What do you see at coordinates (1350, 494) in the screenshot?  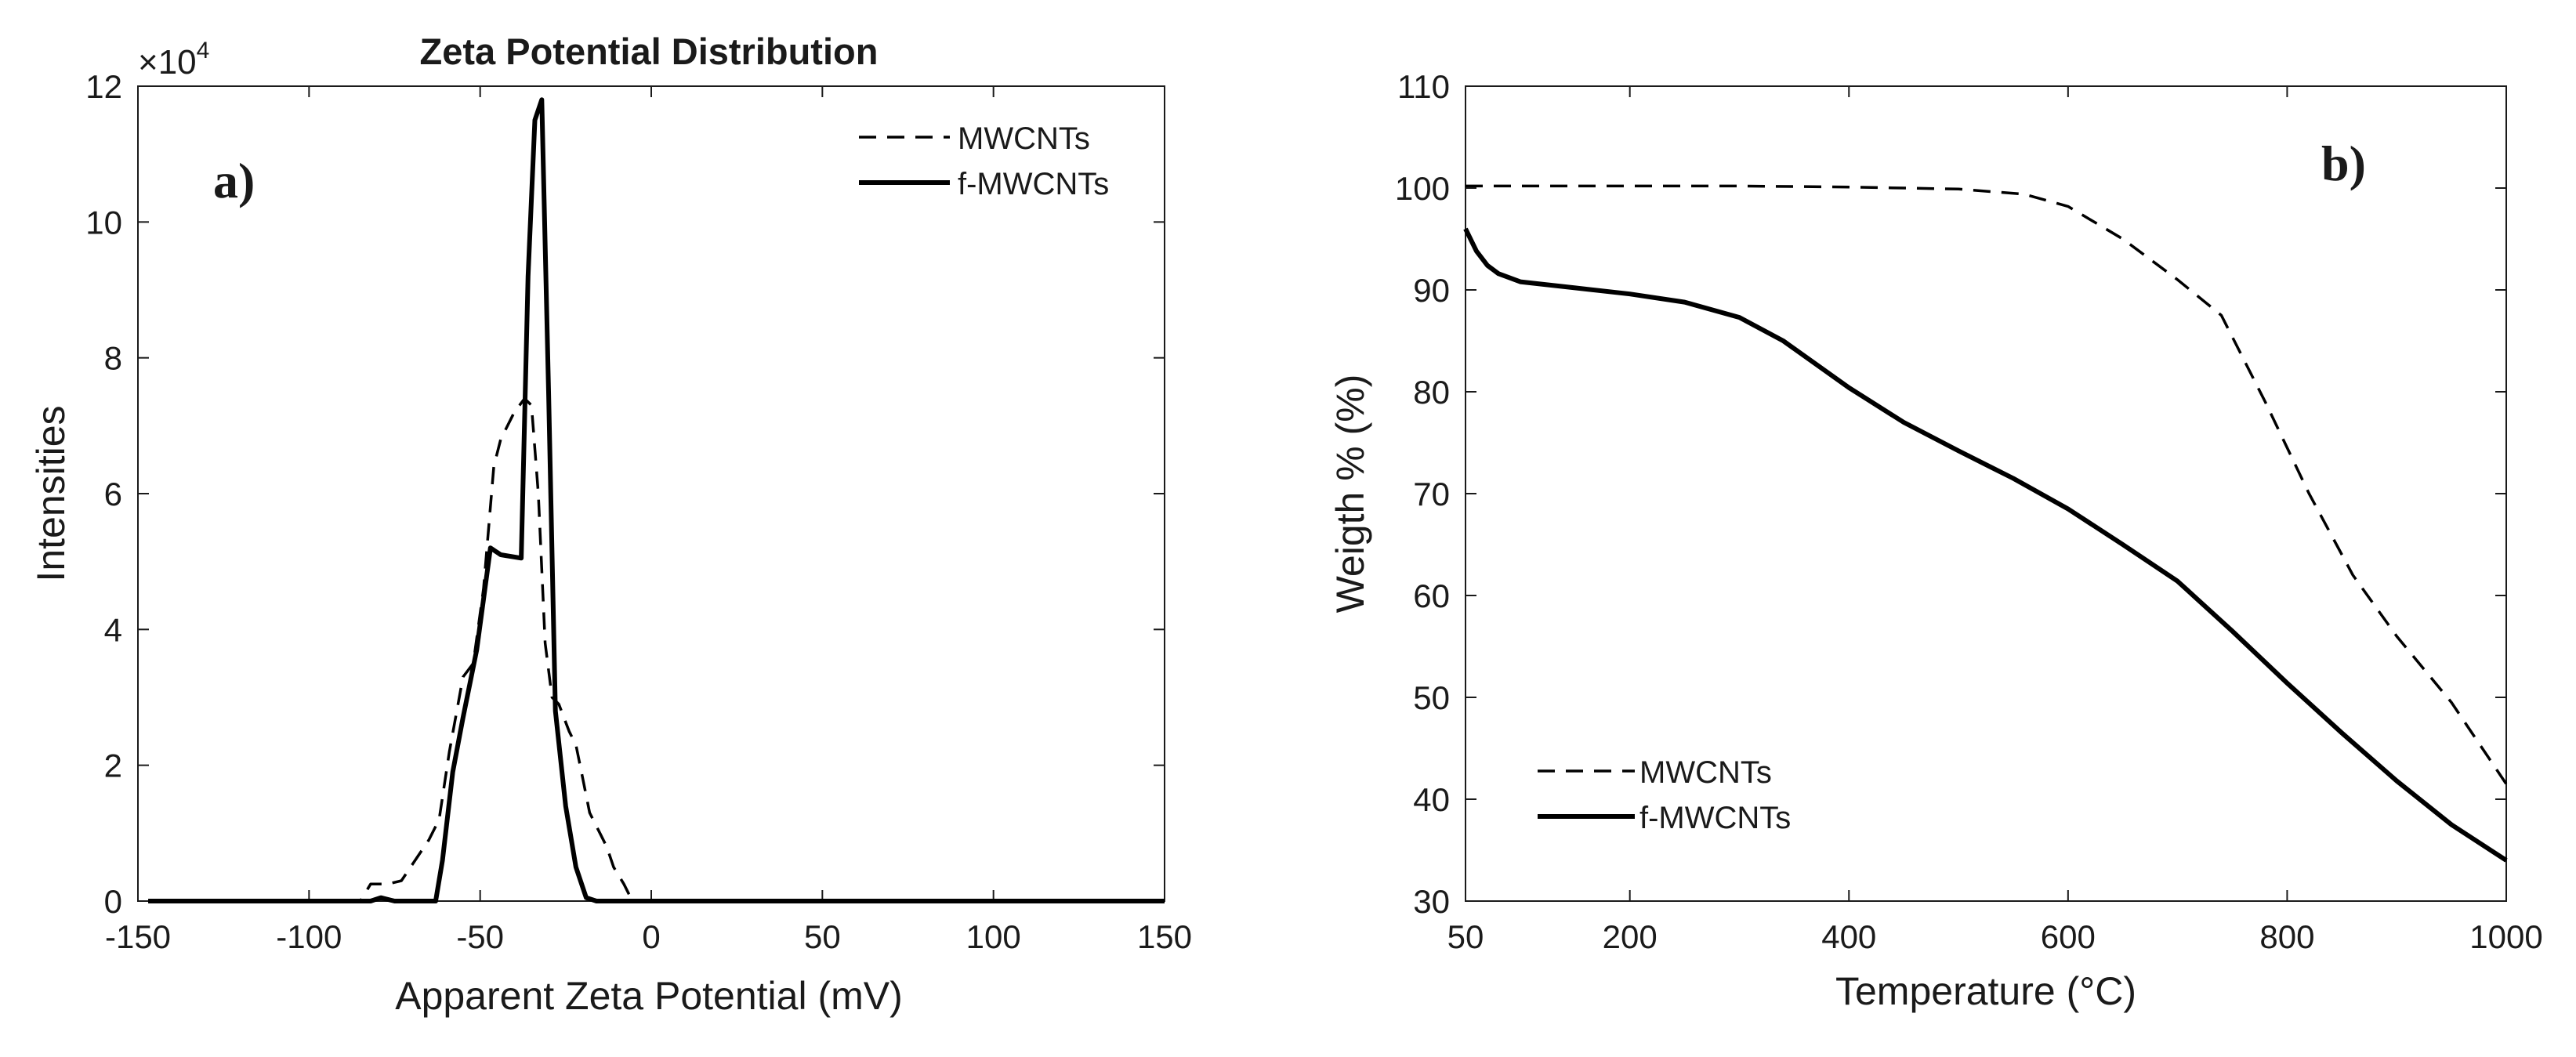 I see `panel-b-y-axis-label: Weigth % (%)` at bounding box center [1350, 494].